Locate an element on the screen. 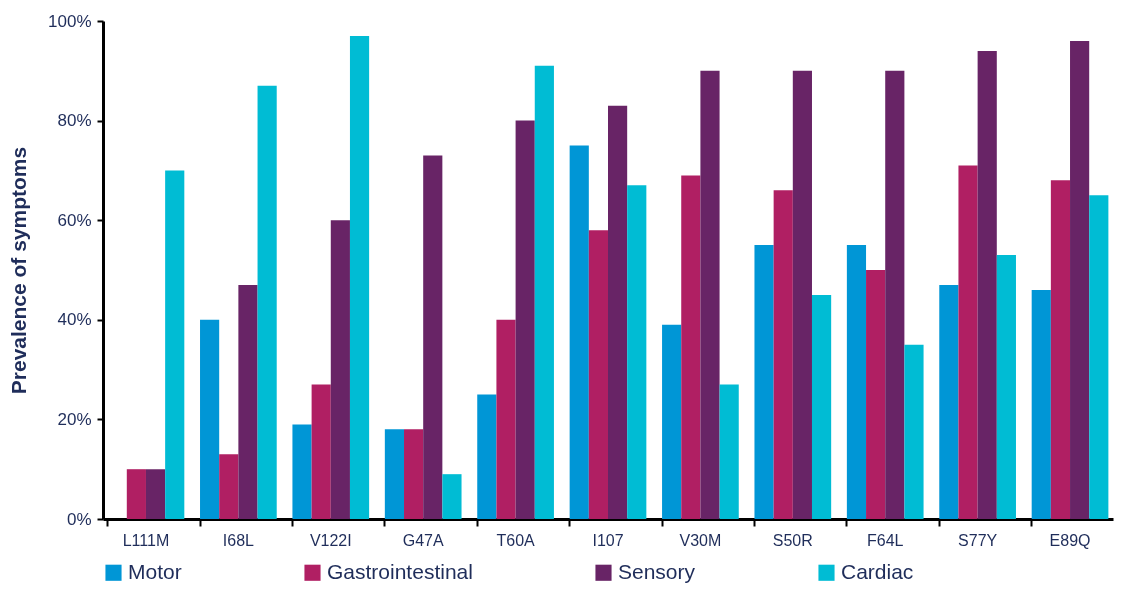 The width and height of the screenshot is (1138, 613). x-tick-label: G47A is located at coordinates (423, 540).